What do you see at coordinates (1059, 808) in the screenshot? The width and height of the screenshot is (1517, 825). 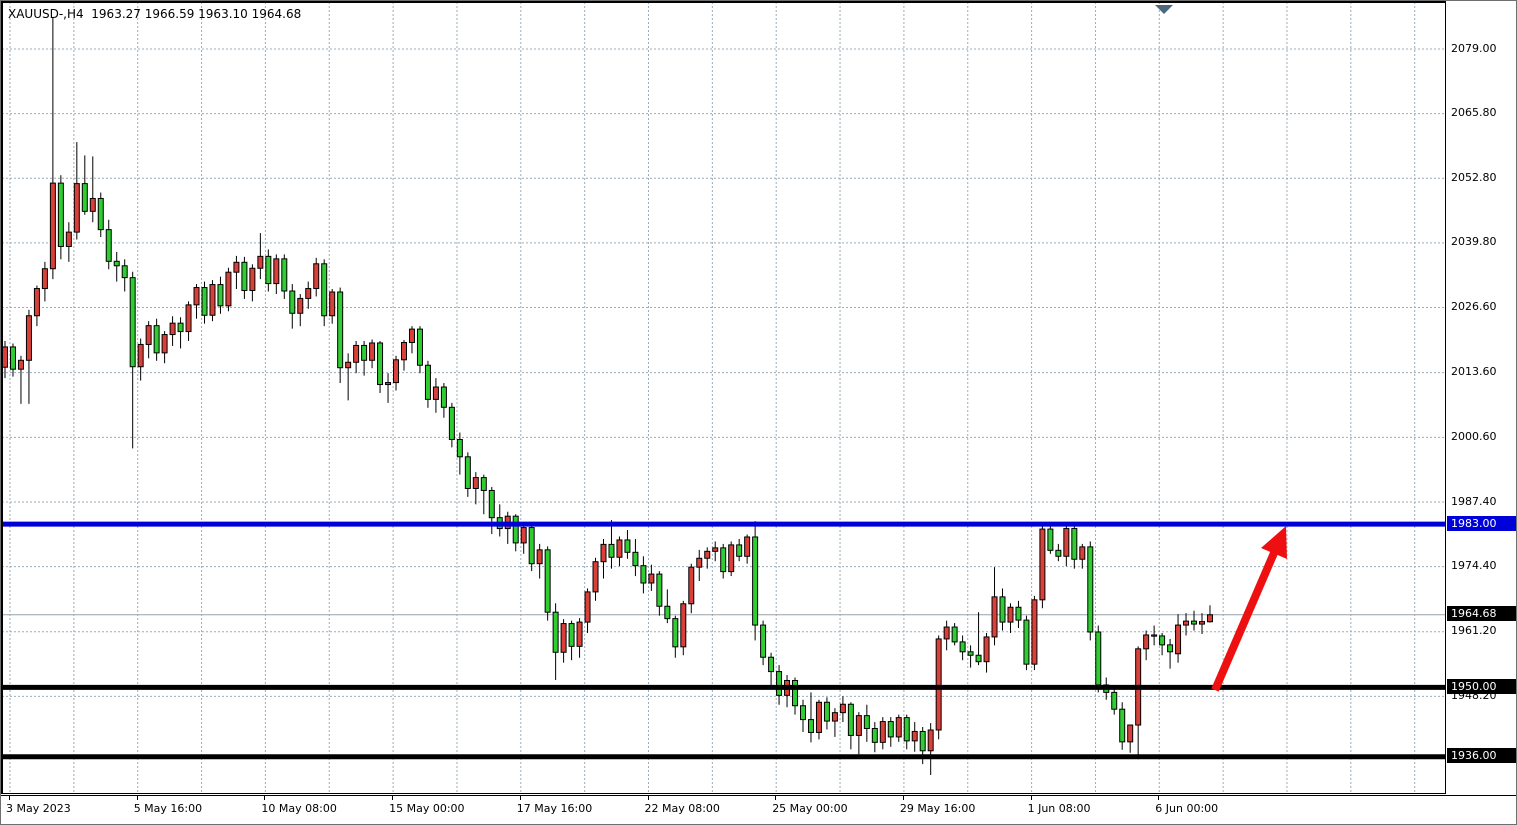 I see `time-axis-label: 1 Jun 08:00` at bounding box center [1059, 808].